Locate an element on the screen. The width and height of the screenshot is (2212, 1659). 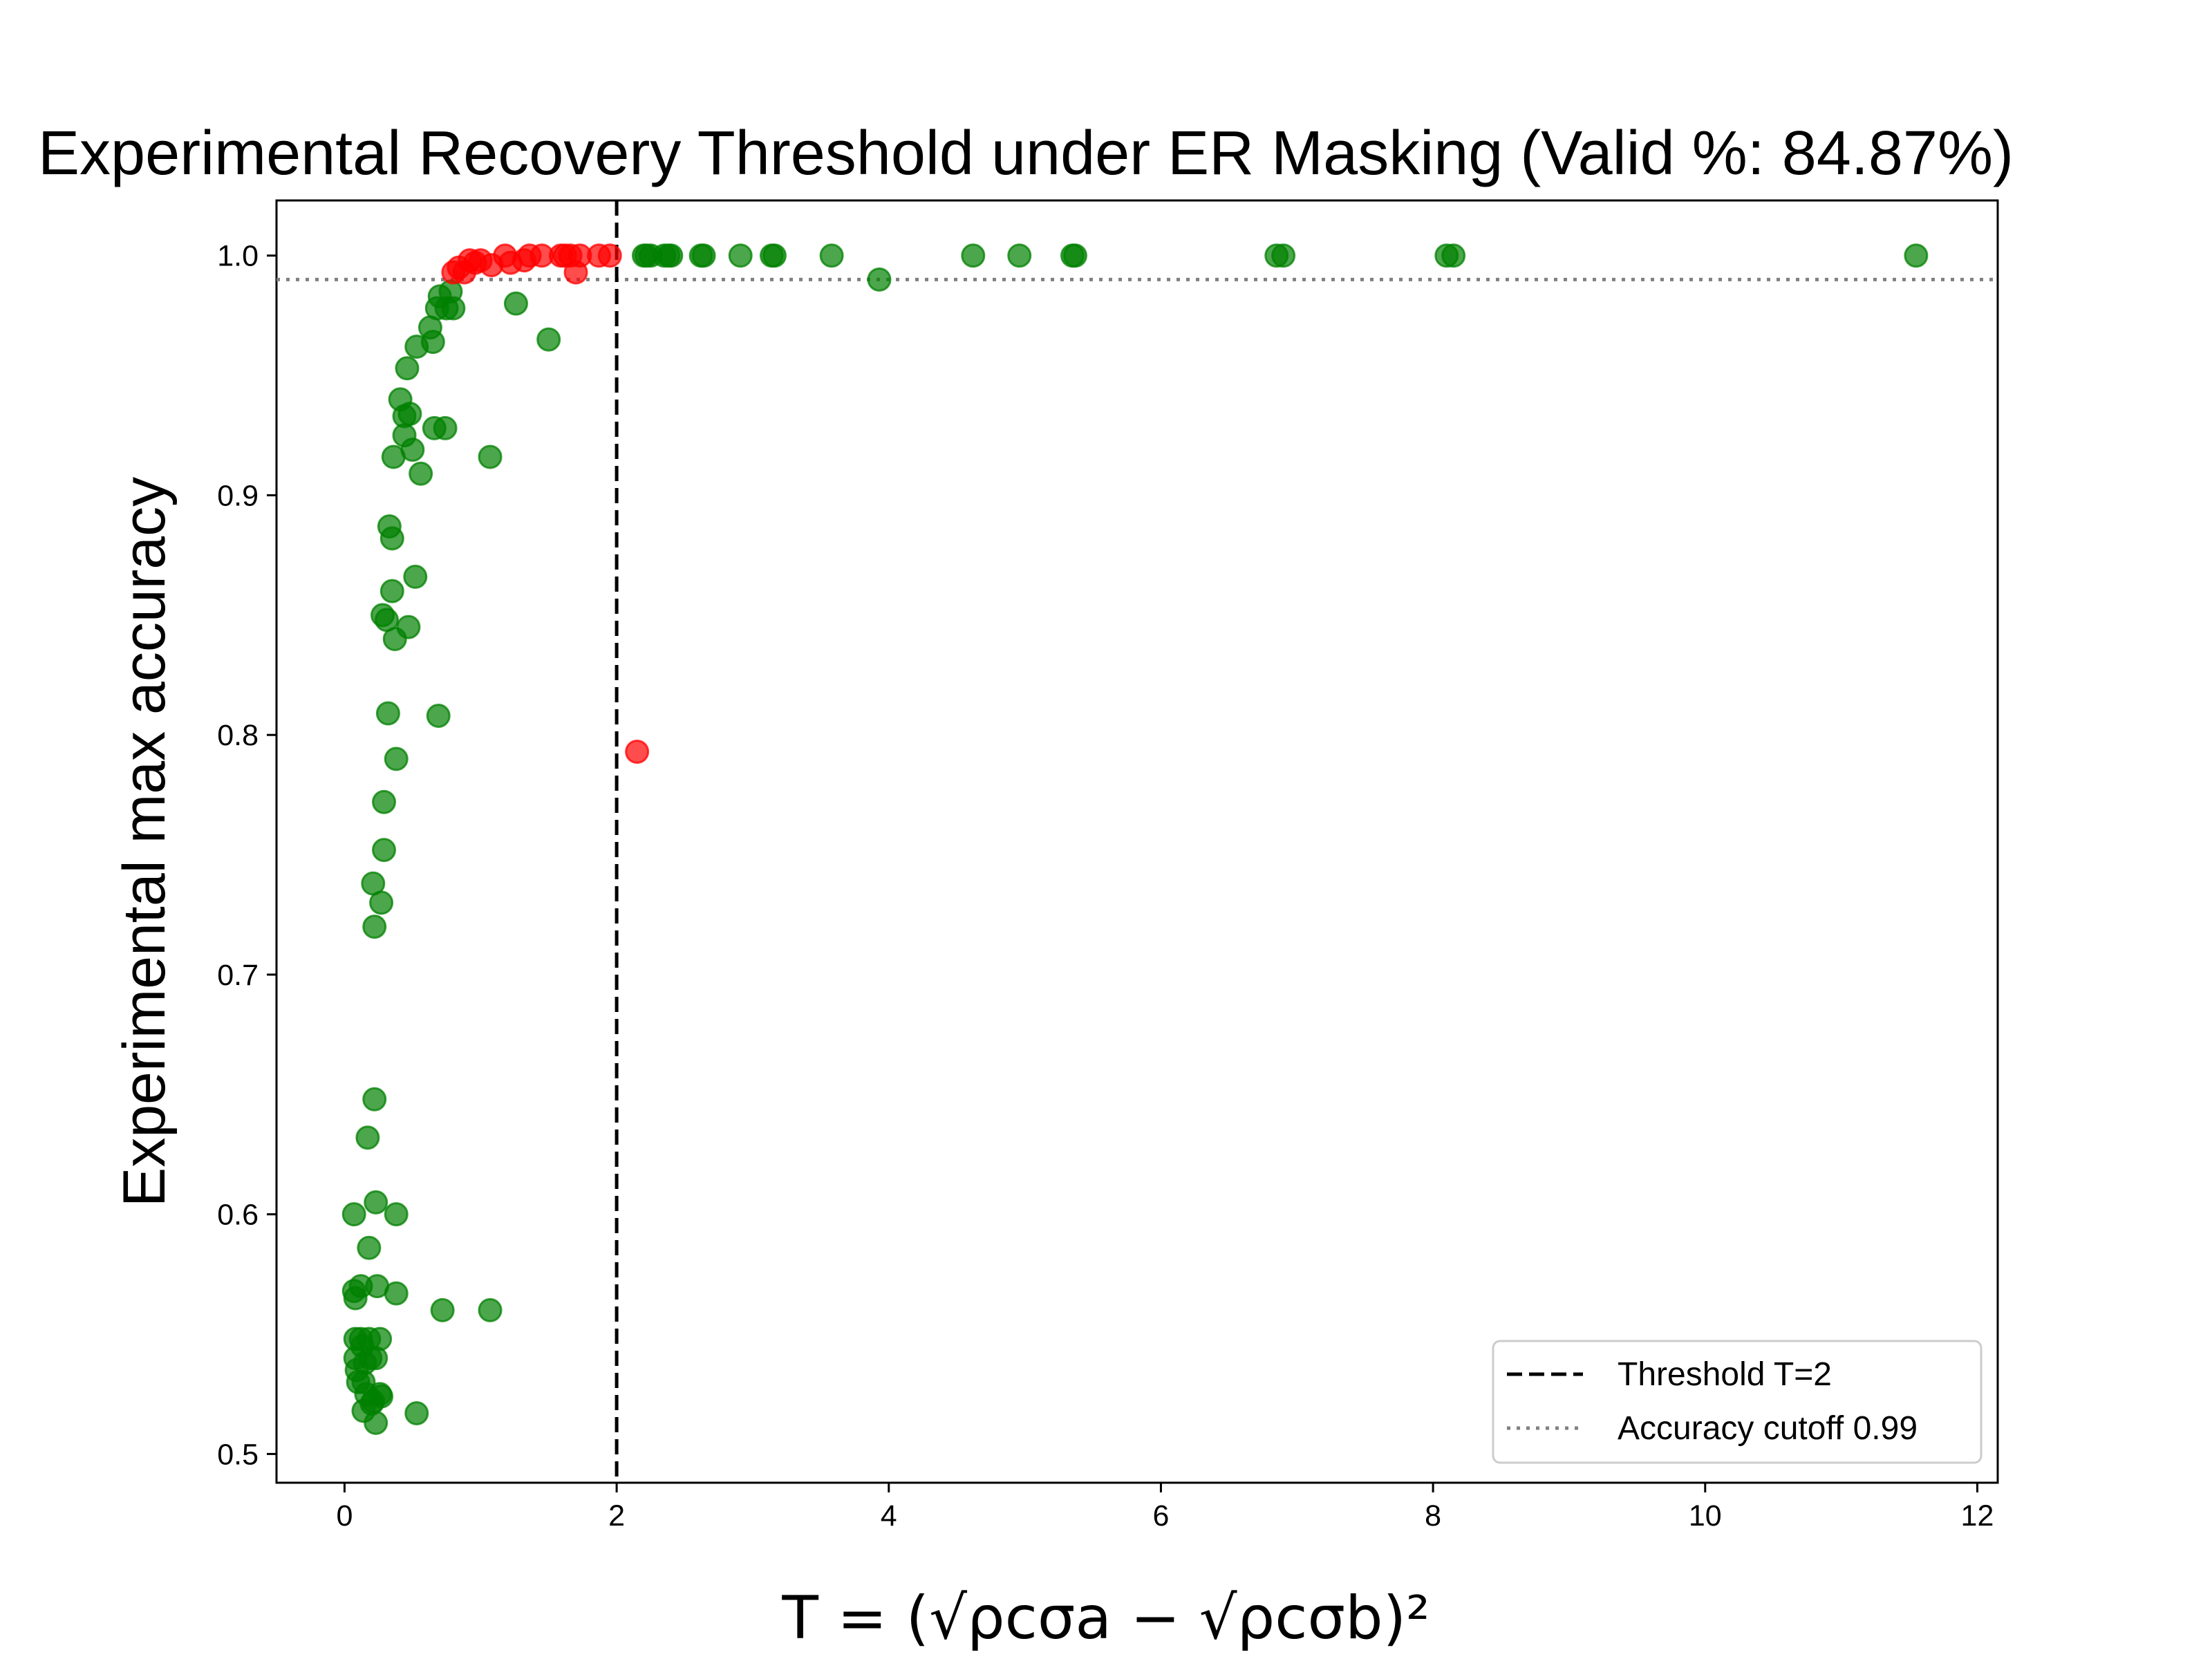
x-tick-label: 4 is located at coordinates (889, 1516).